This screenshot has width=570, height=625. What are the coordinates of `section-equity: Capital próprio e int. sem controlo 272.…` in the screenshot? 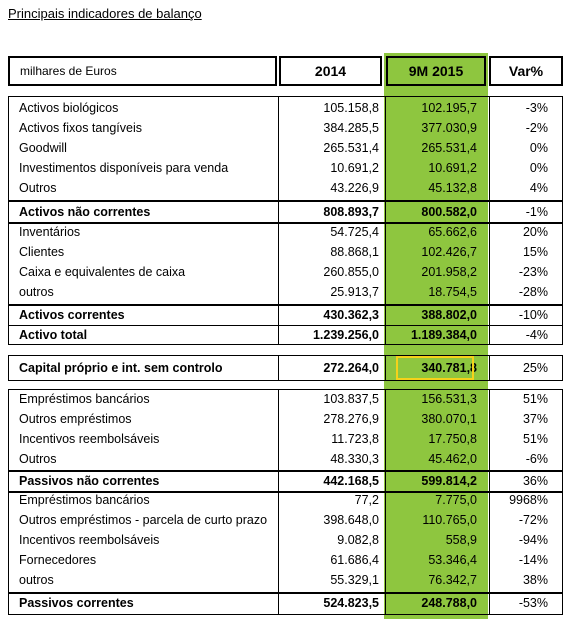 It's located at (285, 368).